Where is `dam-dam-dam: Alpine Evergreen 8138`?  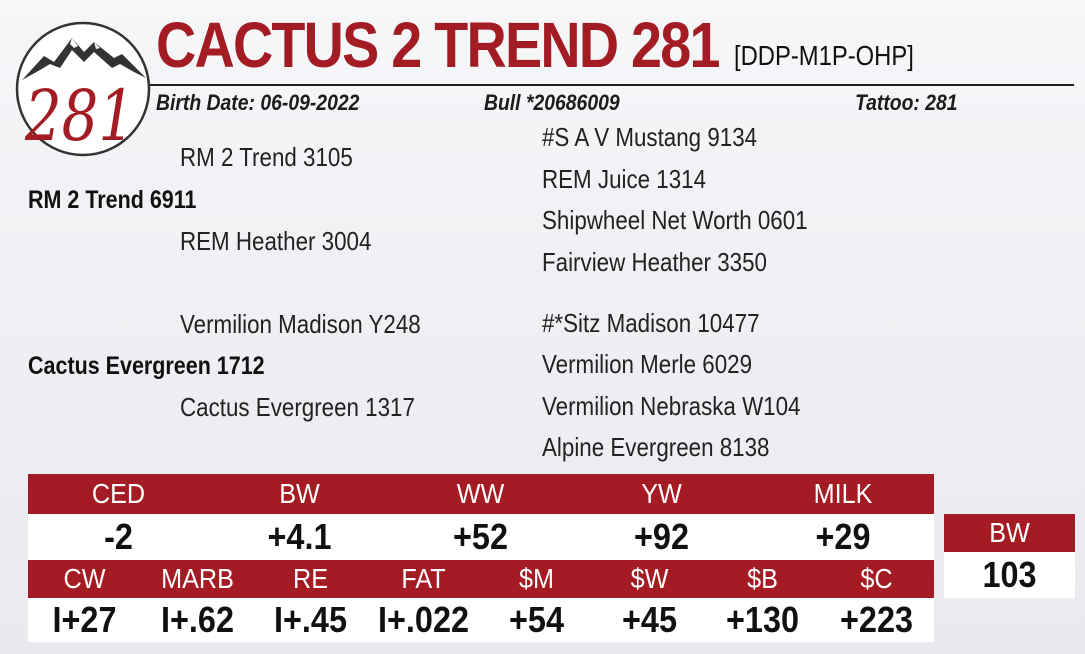 dam-dam-dam: Alpine Evergreen 8138 is located at coordinates (656, 447).